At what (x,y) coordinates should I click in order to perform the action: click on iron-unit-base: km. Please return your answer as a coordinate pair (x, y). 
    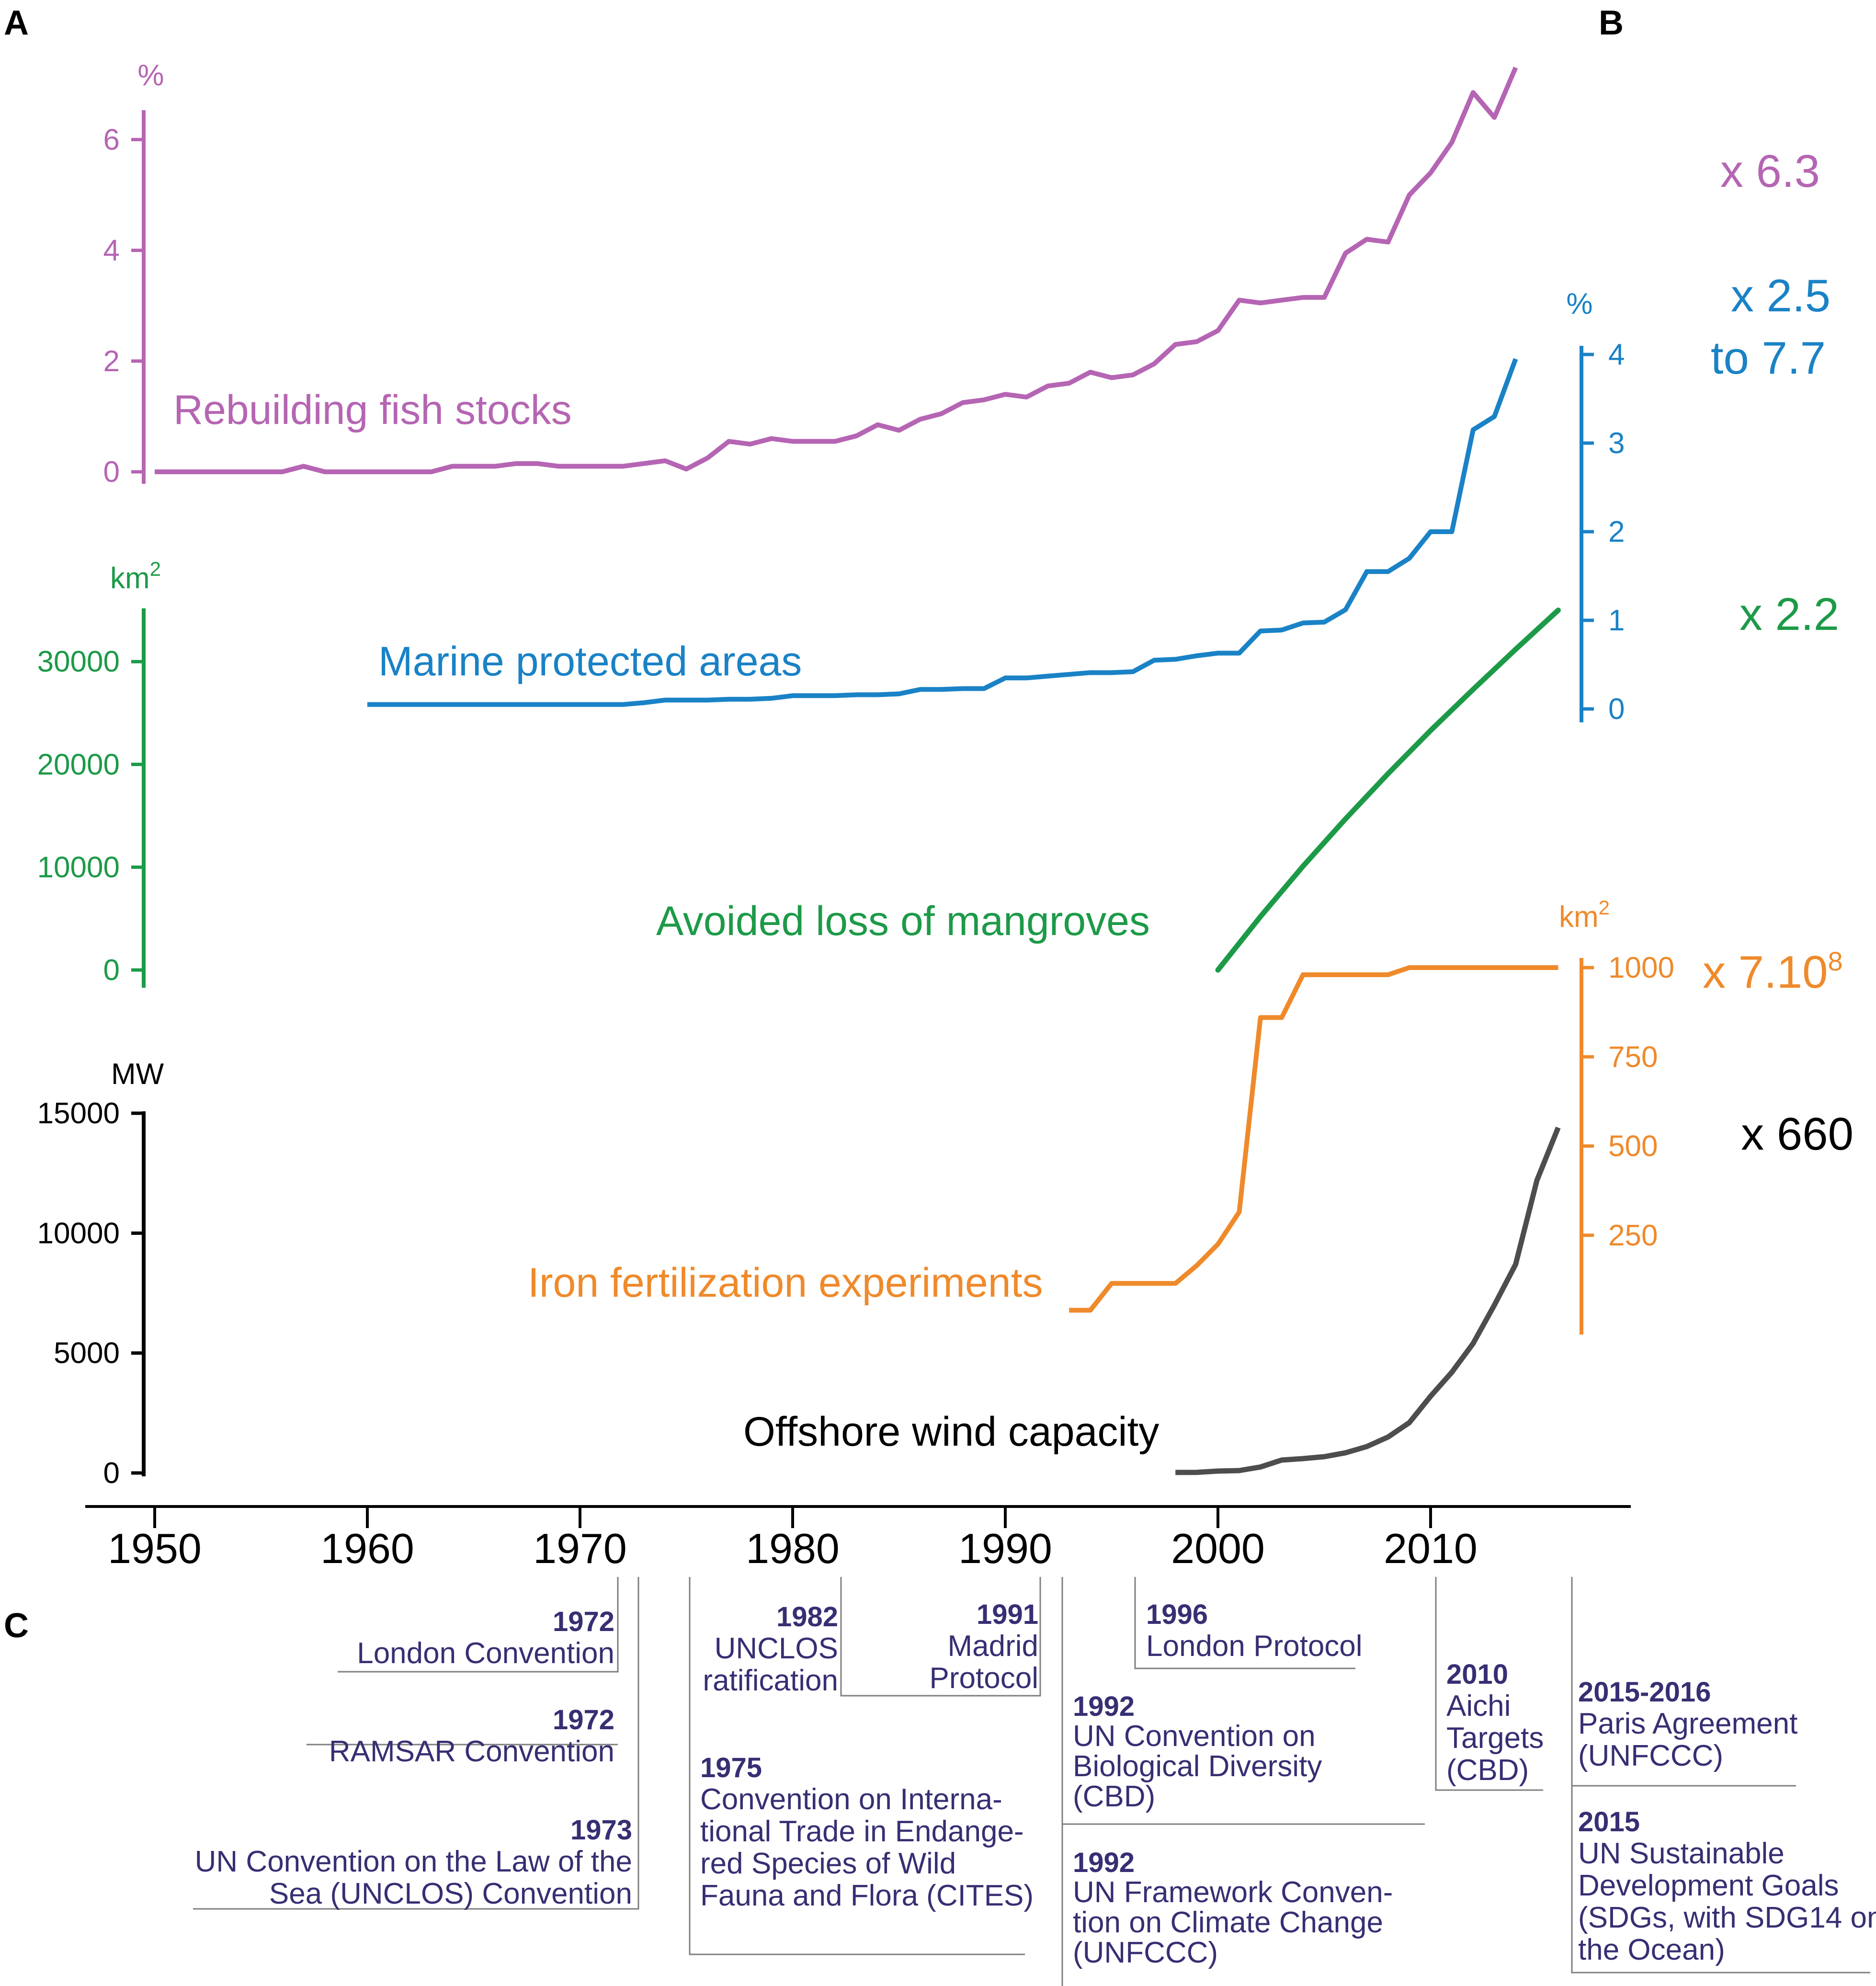
    Looking at the image, I should click on (1579, 917).